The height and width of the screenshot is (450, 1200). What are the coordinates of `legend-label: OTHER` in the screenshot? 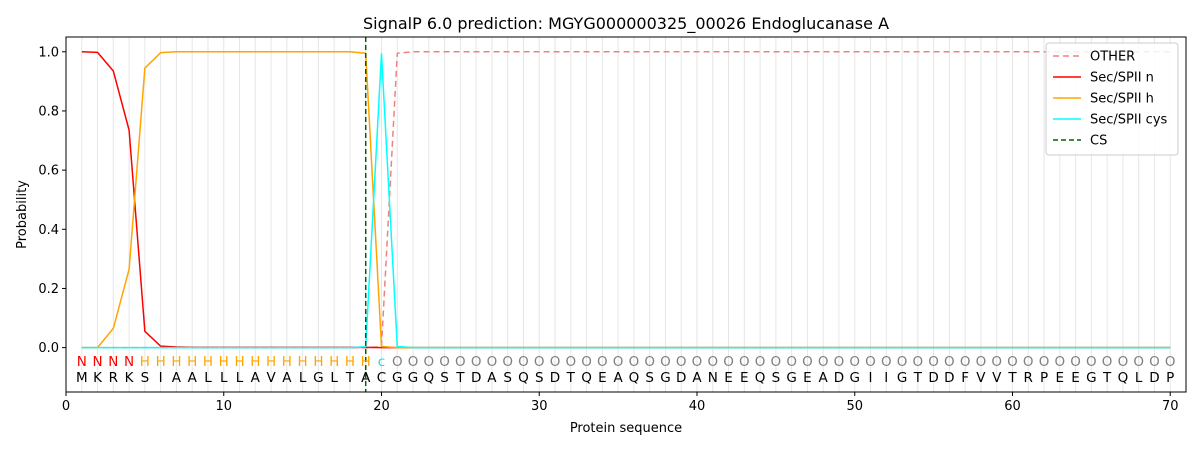 It's located at (1112, 57).